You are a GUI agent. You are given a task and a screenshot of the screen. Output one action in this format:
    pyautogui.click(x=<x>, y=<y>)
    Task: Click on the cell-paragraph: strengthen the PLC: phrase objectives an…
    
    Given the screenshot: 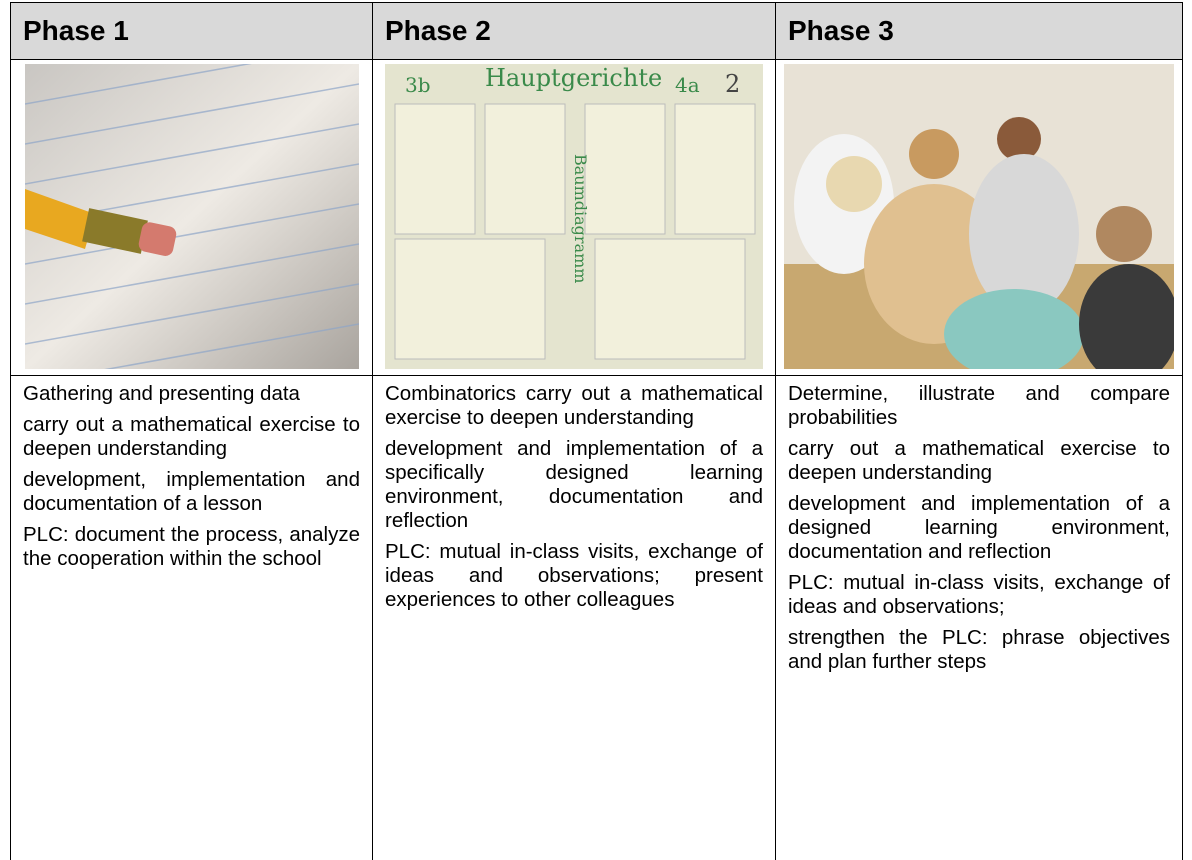 What is the action you would take?
    pyautogui.click(x=979, y=650)
    